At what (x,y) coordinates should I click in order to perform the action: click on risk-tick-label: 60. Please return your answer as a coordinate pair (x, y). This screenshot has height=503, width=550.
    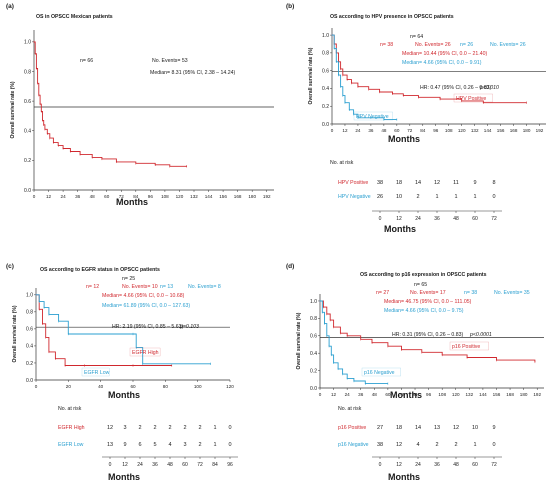
    Looking at the image, I should click on (475, 219).